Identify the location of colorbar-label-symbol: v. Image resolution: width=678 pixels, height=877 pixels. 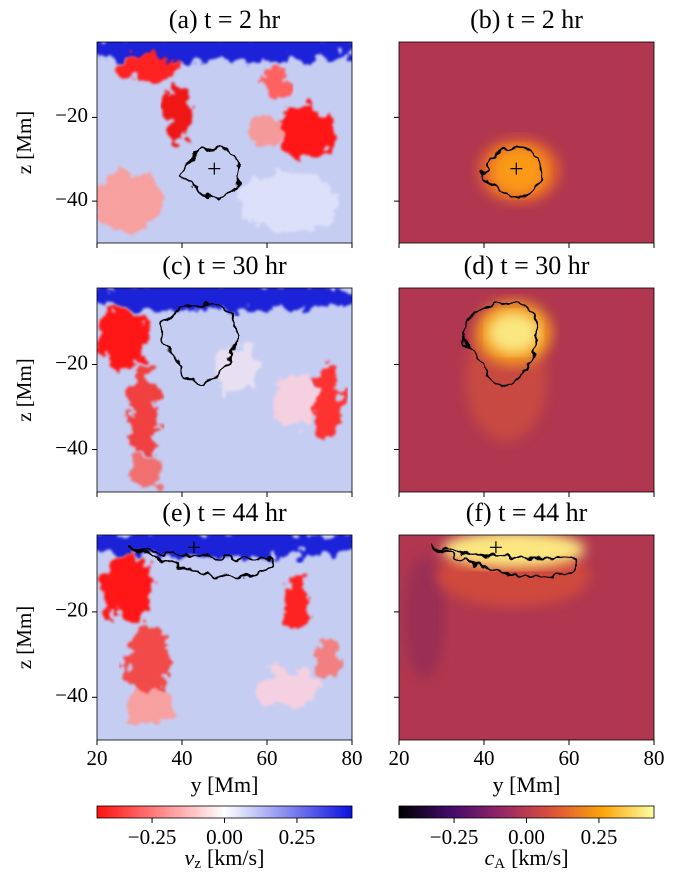
(190, 857).